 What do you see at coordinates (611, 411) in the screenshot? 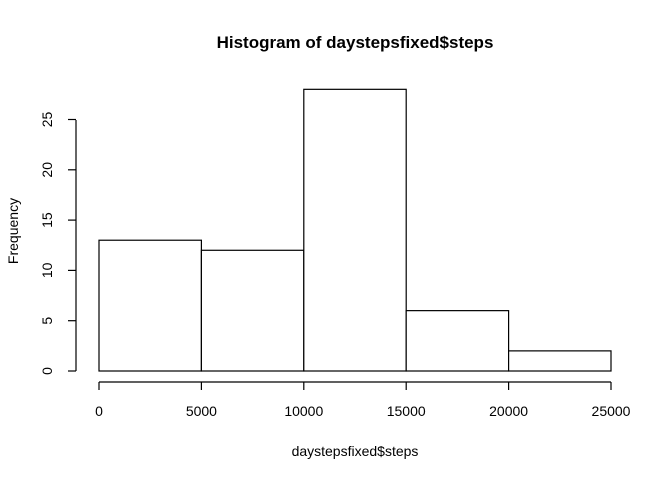
I see `x-tick-label: 25000` at bounding box center [611, 411].